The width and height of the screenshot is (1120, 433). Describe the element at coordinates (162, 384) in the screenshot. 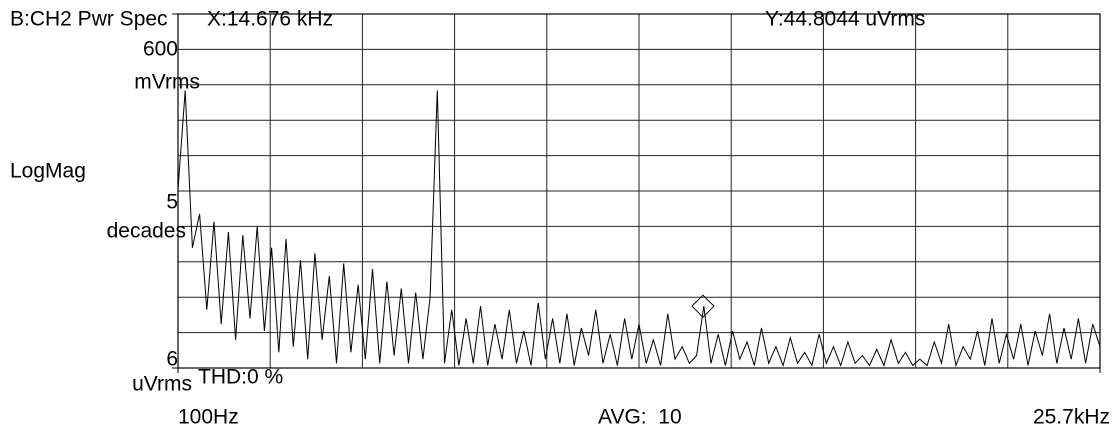

I see `y-tick-unit: uVrms` at that location.